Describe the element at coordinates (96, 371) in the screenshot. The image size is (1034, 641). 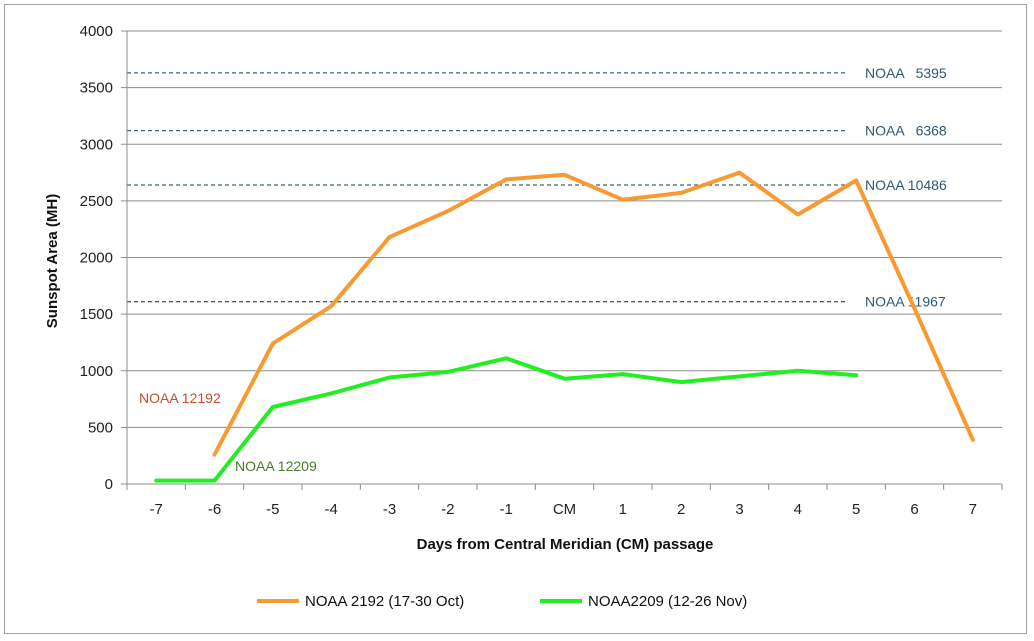
I see `y-tick-label: 1000` at that location.